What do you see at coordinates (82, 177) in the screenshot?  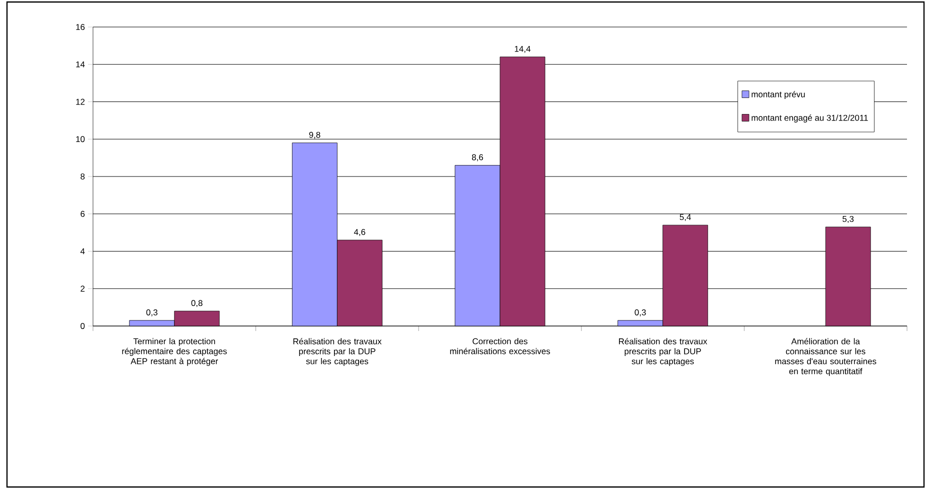 I see `y-tick-label: 8` at bounding box center [82, 177].